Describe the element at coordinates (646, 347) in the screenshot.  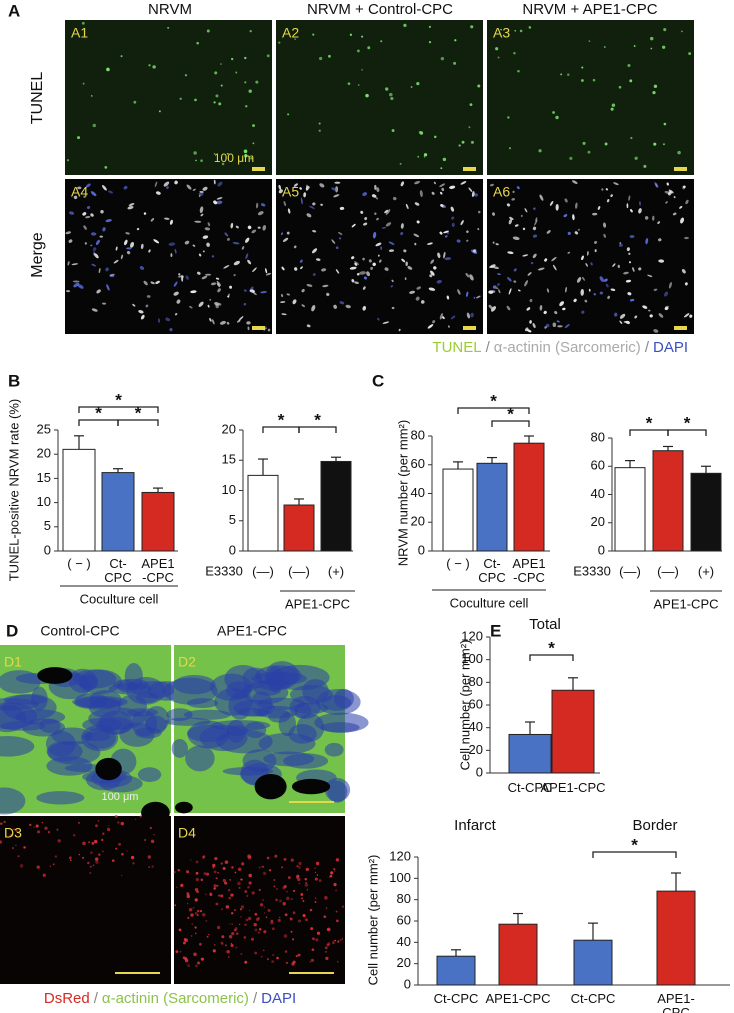
I see `legend-item: /` at that location.